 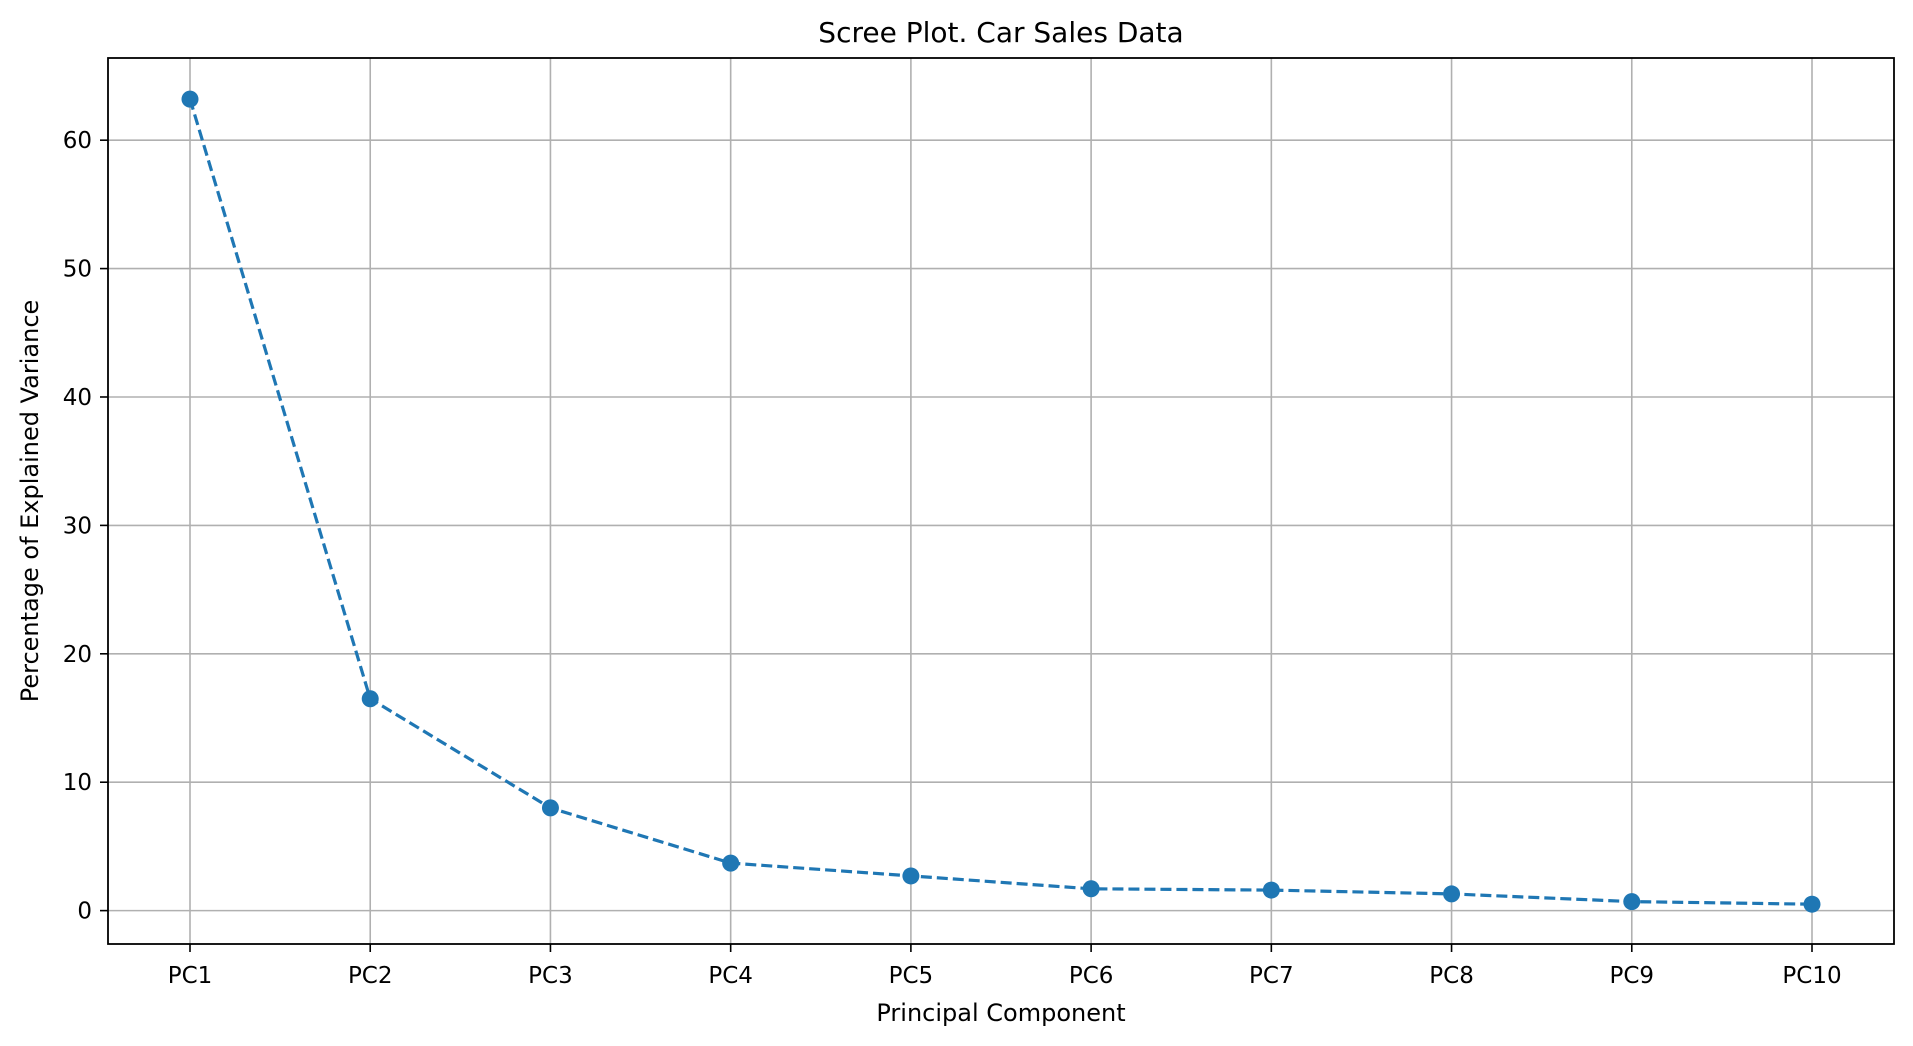 What do you see at coordinates (84, 912) in the screenshot?
I see `y-tick-label: 0` at bounding box center [84, 912].